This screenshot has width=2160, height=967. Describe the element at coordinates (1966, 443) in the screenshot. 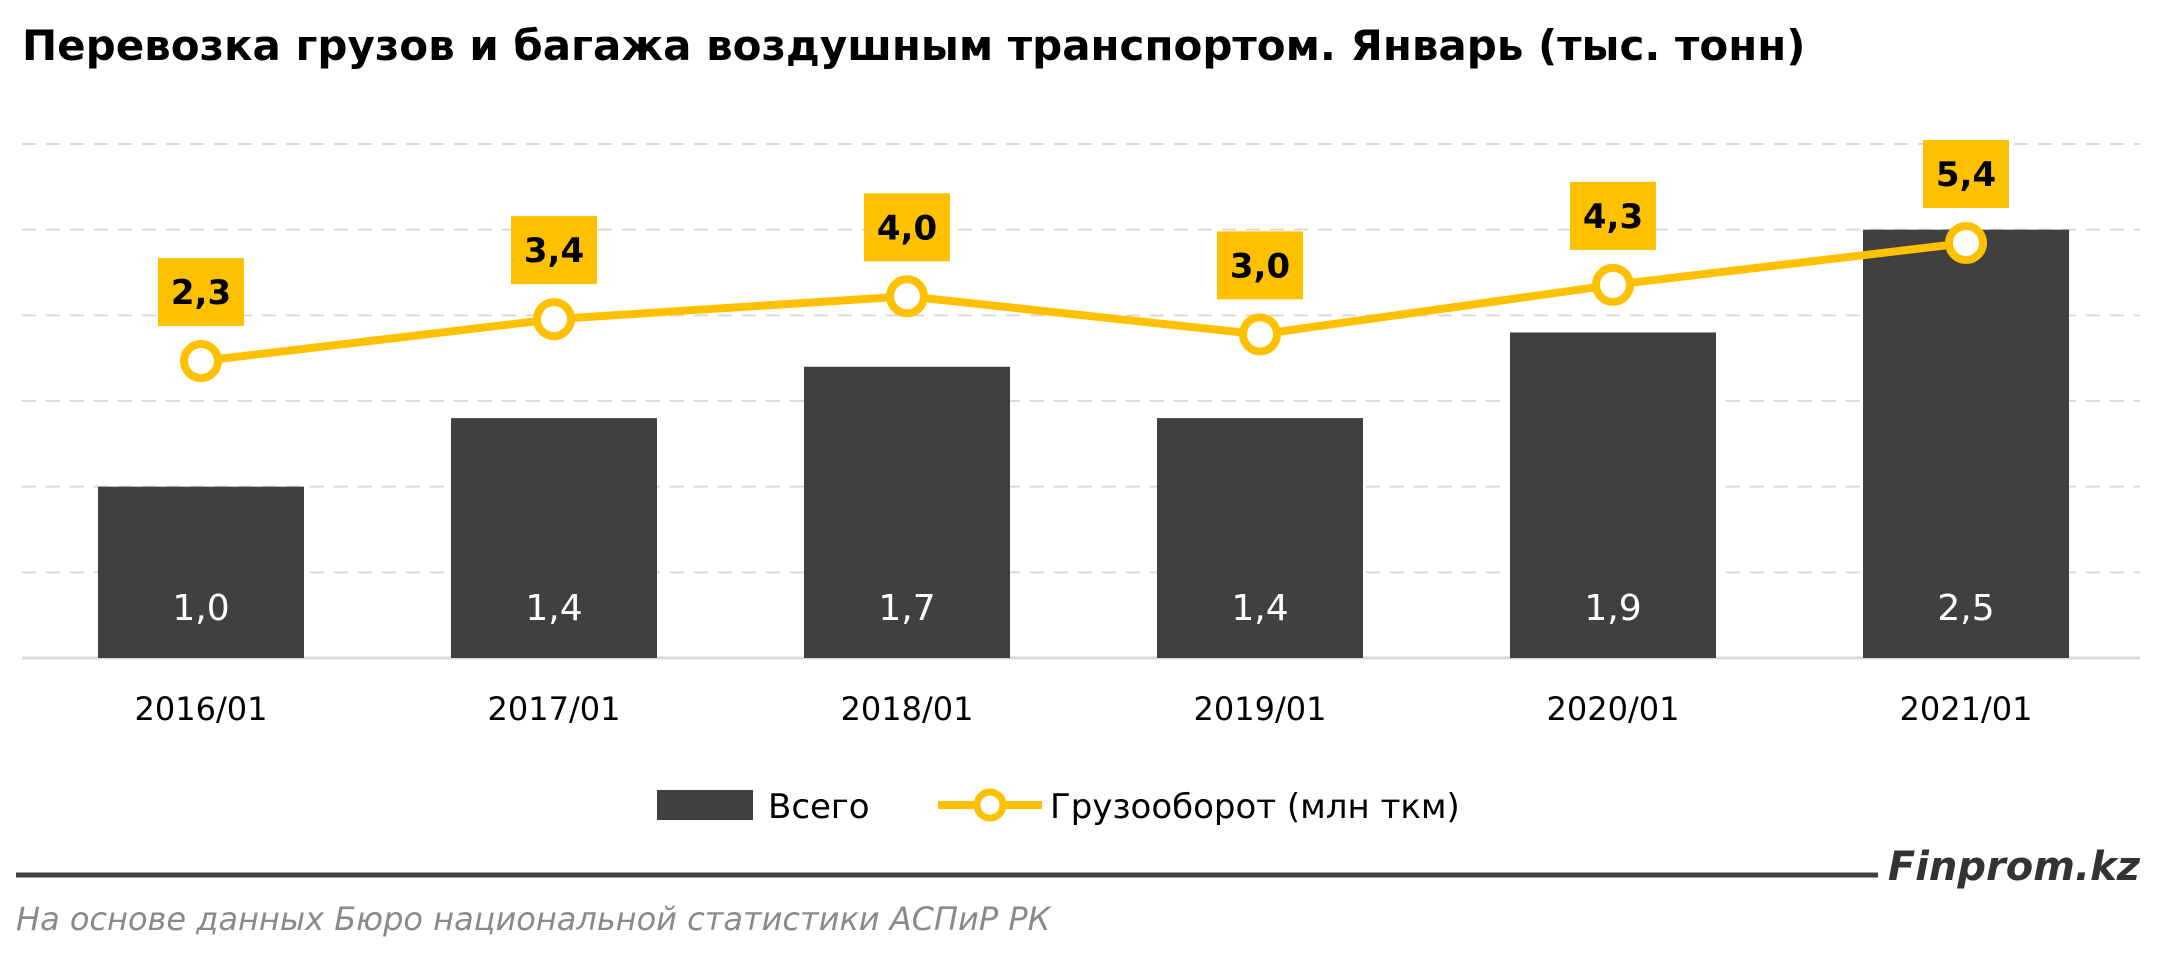

I see `bar-2021/01` at that location.